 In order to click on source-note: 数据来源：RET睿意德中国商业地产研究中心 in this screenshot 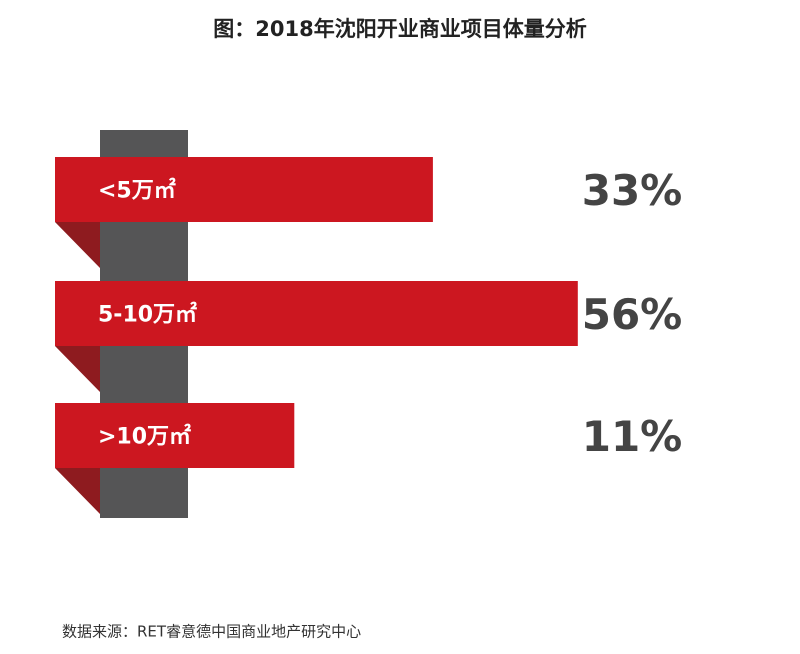, I will do `click(211, 632)`.